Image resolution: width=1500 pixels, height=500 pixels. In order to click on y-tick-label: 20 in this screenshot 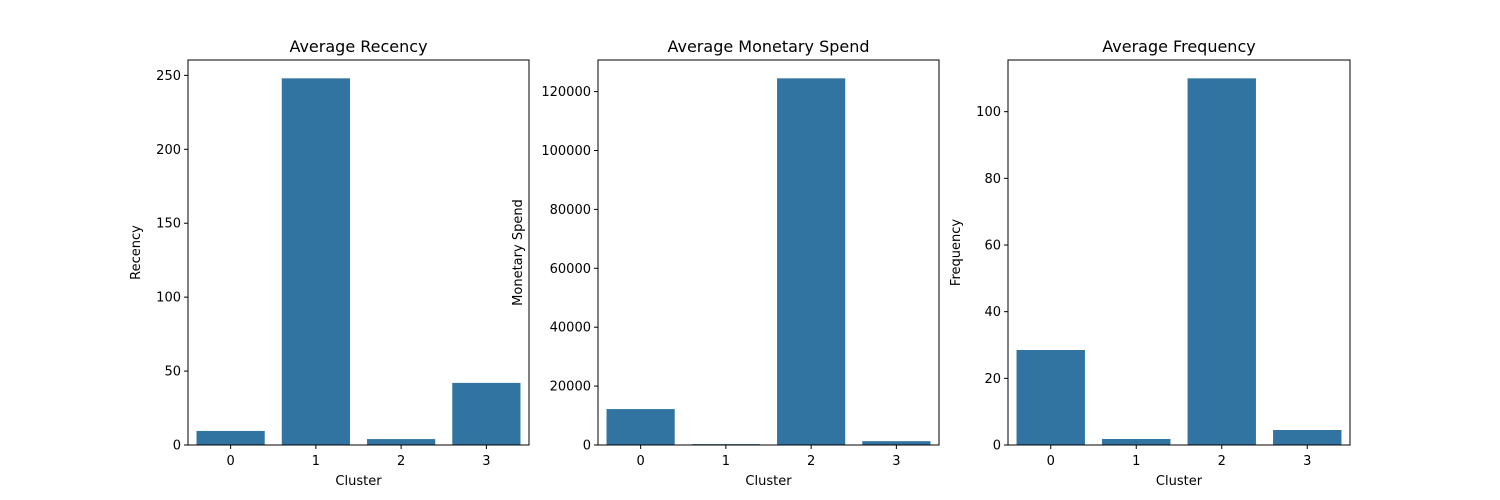, I will do `click(992, 379)`.